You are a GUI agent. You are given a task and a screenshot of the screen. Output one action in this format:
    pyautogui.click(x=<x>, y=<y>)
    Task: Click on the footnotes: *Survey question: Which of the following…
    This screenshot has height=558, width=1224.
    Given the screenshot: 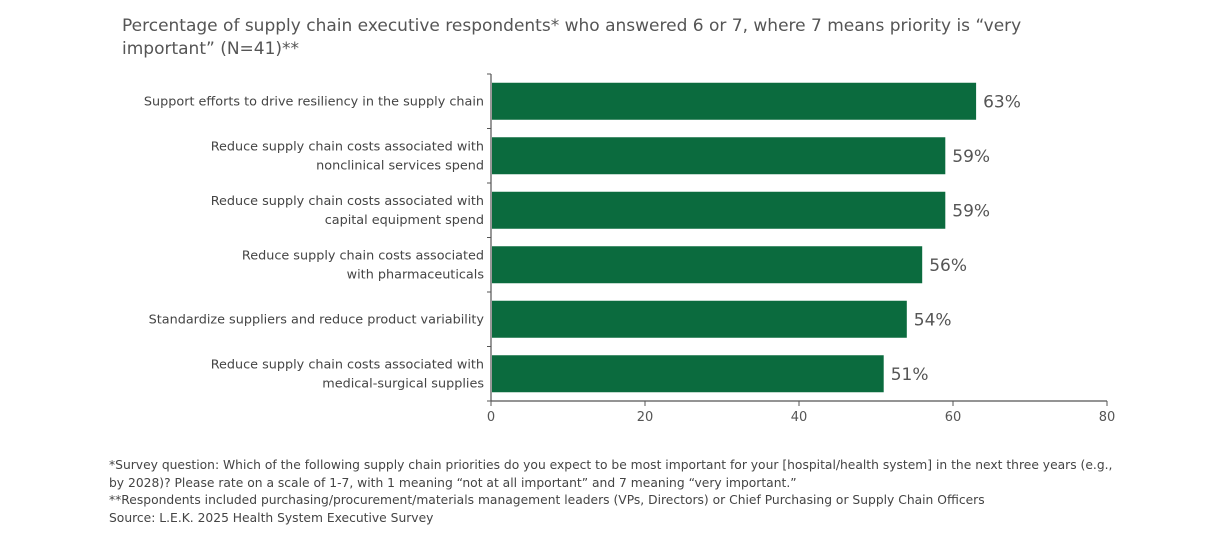 What is the action you would take?
    pyautogui.click(x=619, y=492)
    